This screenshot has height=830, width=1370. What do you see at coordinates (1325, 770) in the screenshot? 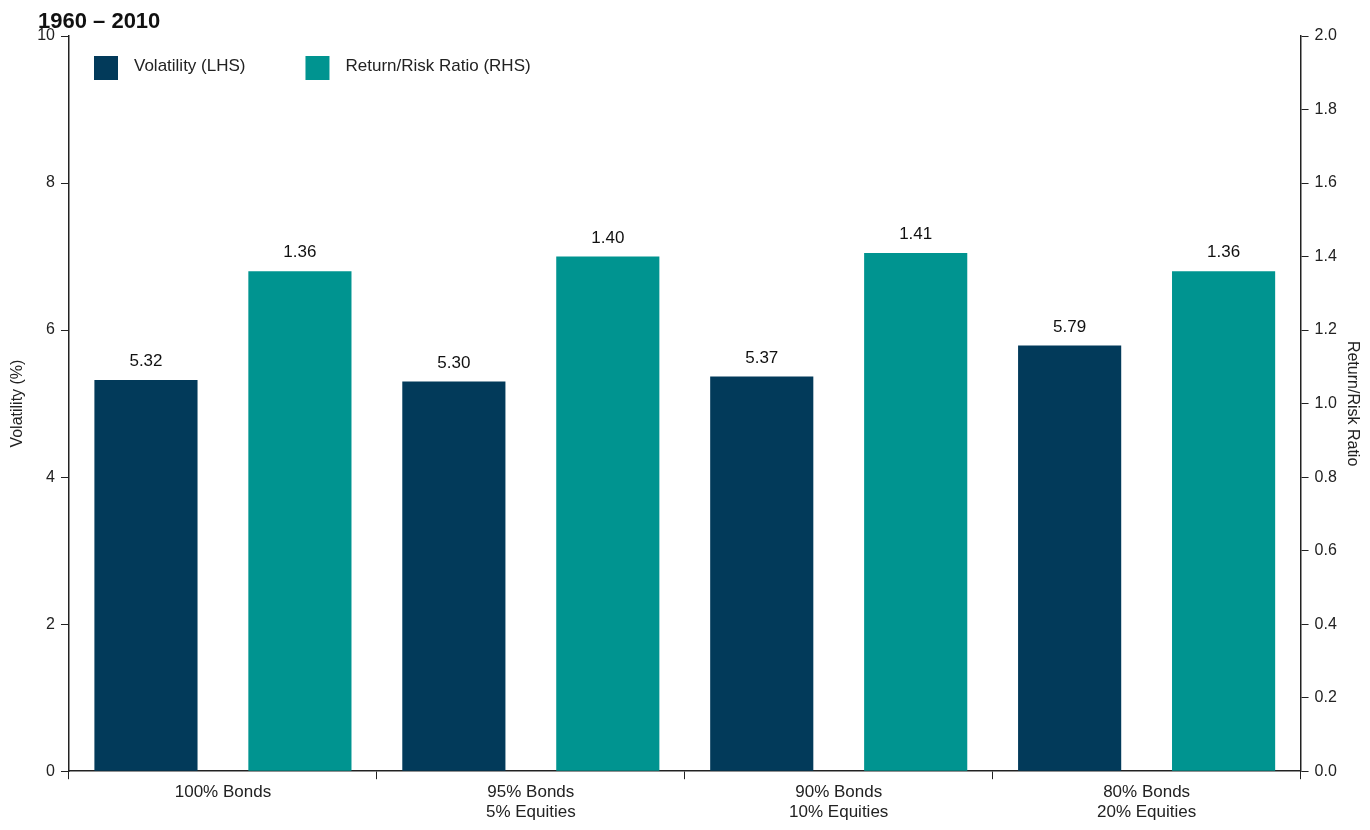
I see `y2-tick-label: 0.0` at bounding box center [1325, 770].